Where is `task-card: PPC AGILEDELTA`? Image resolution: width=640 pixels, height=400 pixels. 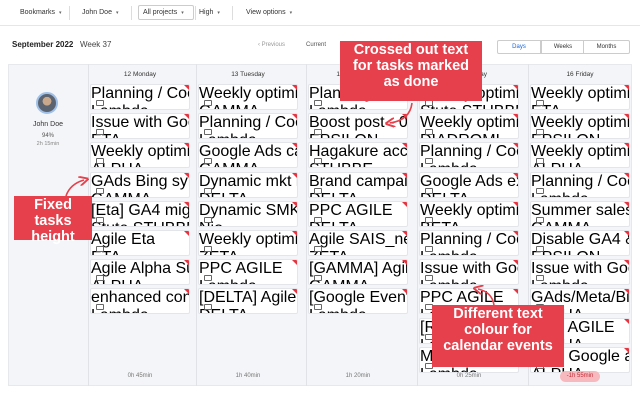
task-card: PPC AGILEDELTA is located at coordinates (358, 213).